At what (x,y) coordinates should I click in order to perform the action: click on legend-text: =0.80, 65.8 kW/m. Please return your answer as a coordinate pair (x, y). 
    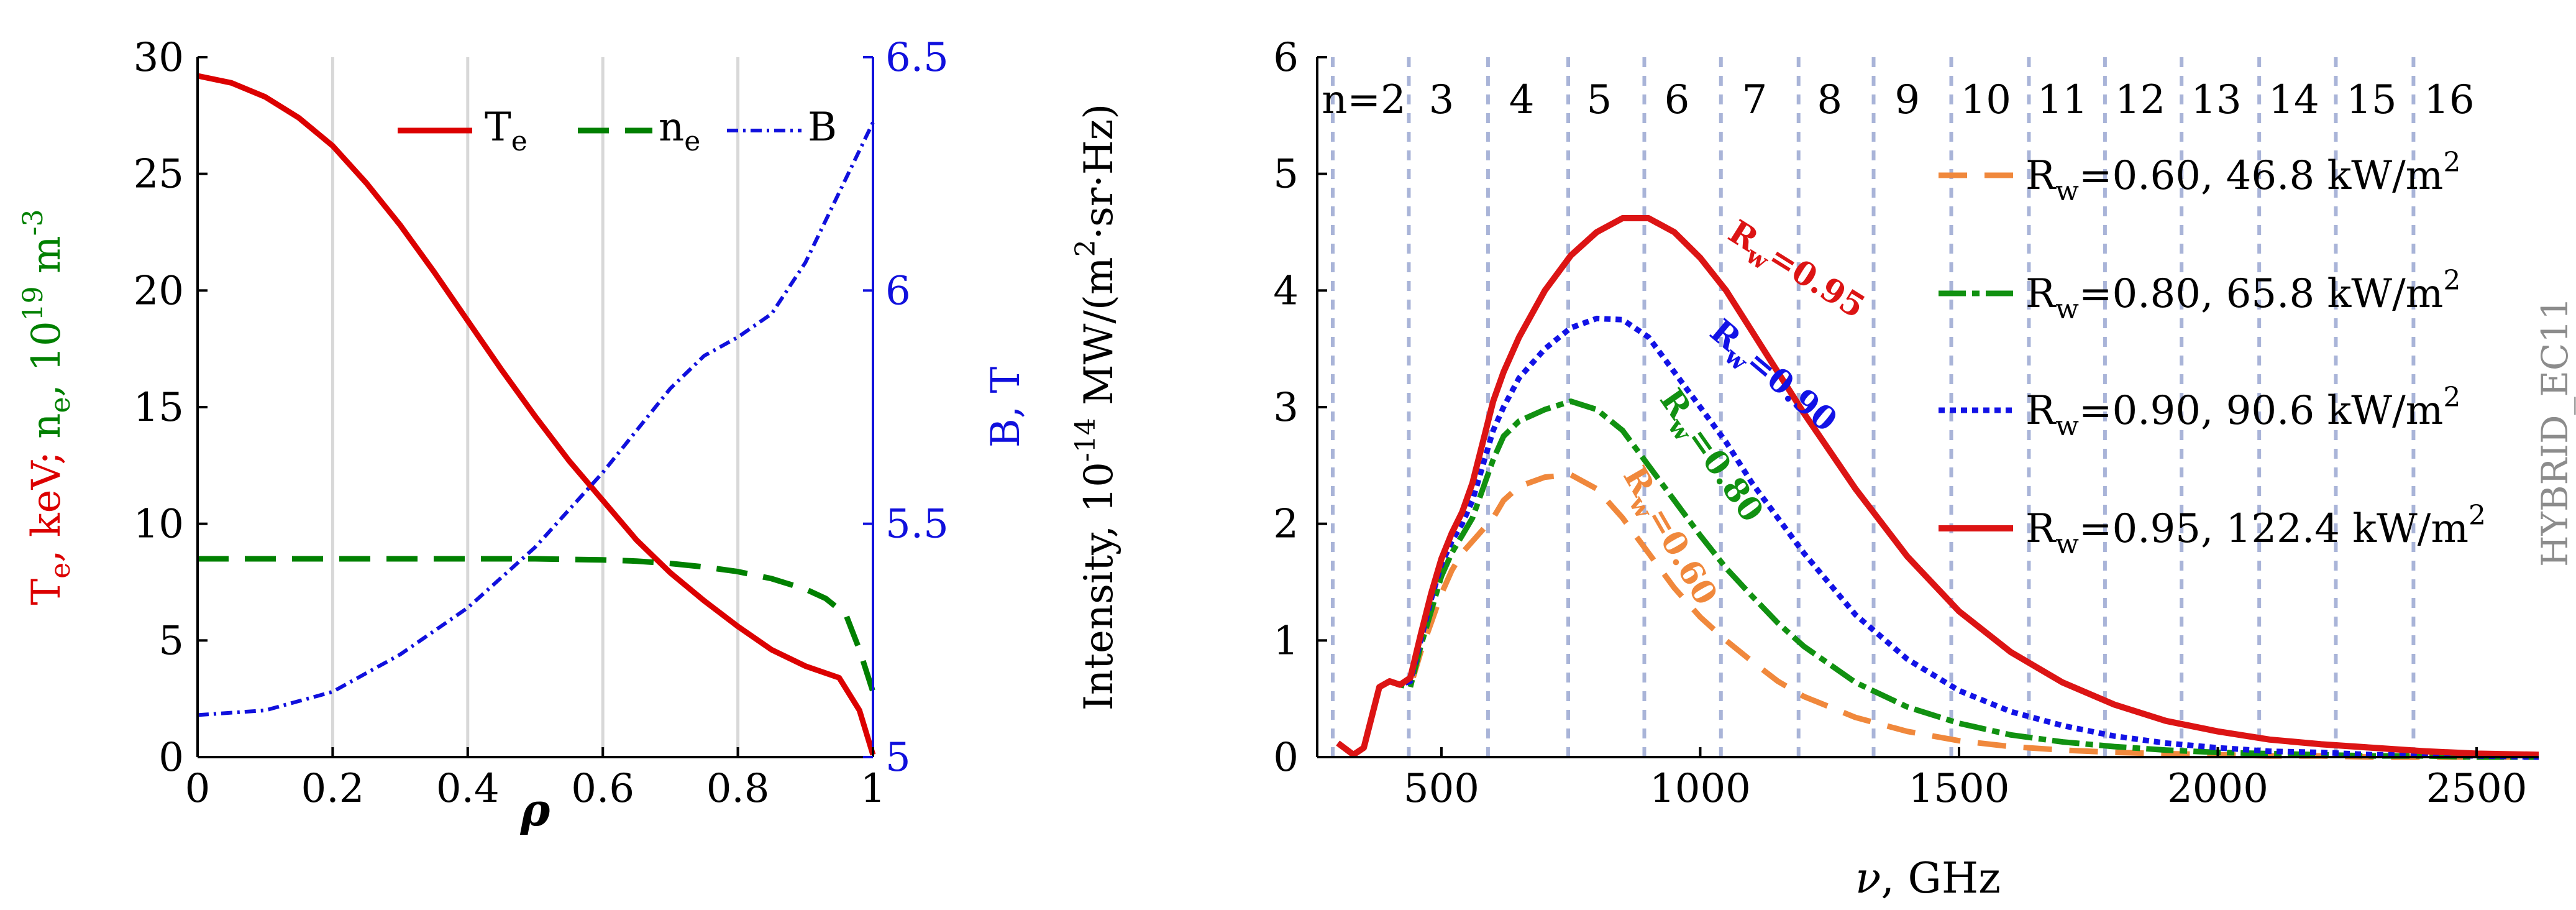
    Looking at the image, I should click on (2261, 294).